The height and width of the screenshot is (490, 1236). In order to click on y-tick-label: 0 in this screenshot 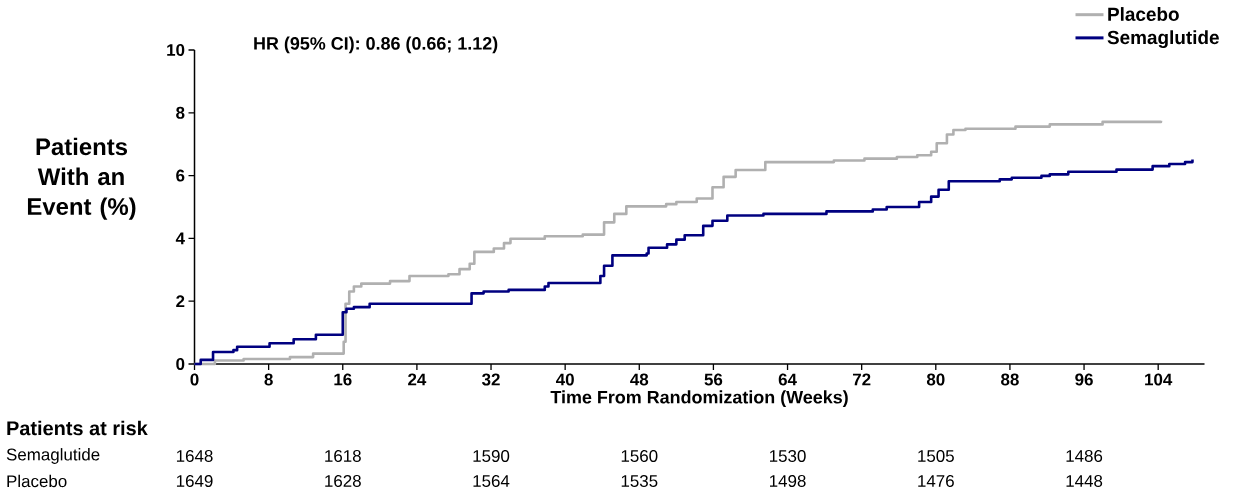, I will do `click(180, 363)`.